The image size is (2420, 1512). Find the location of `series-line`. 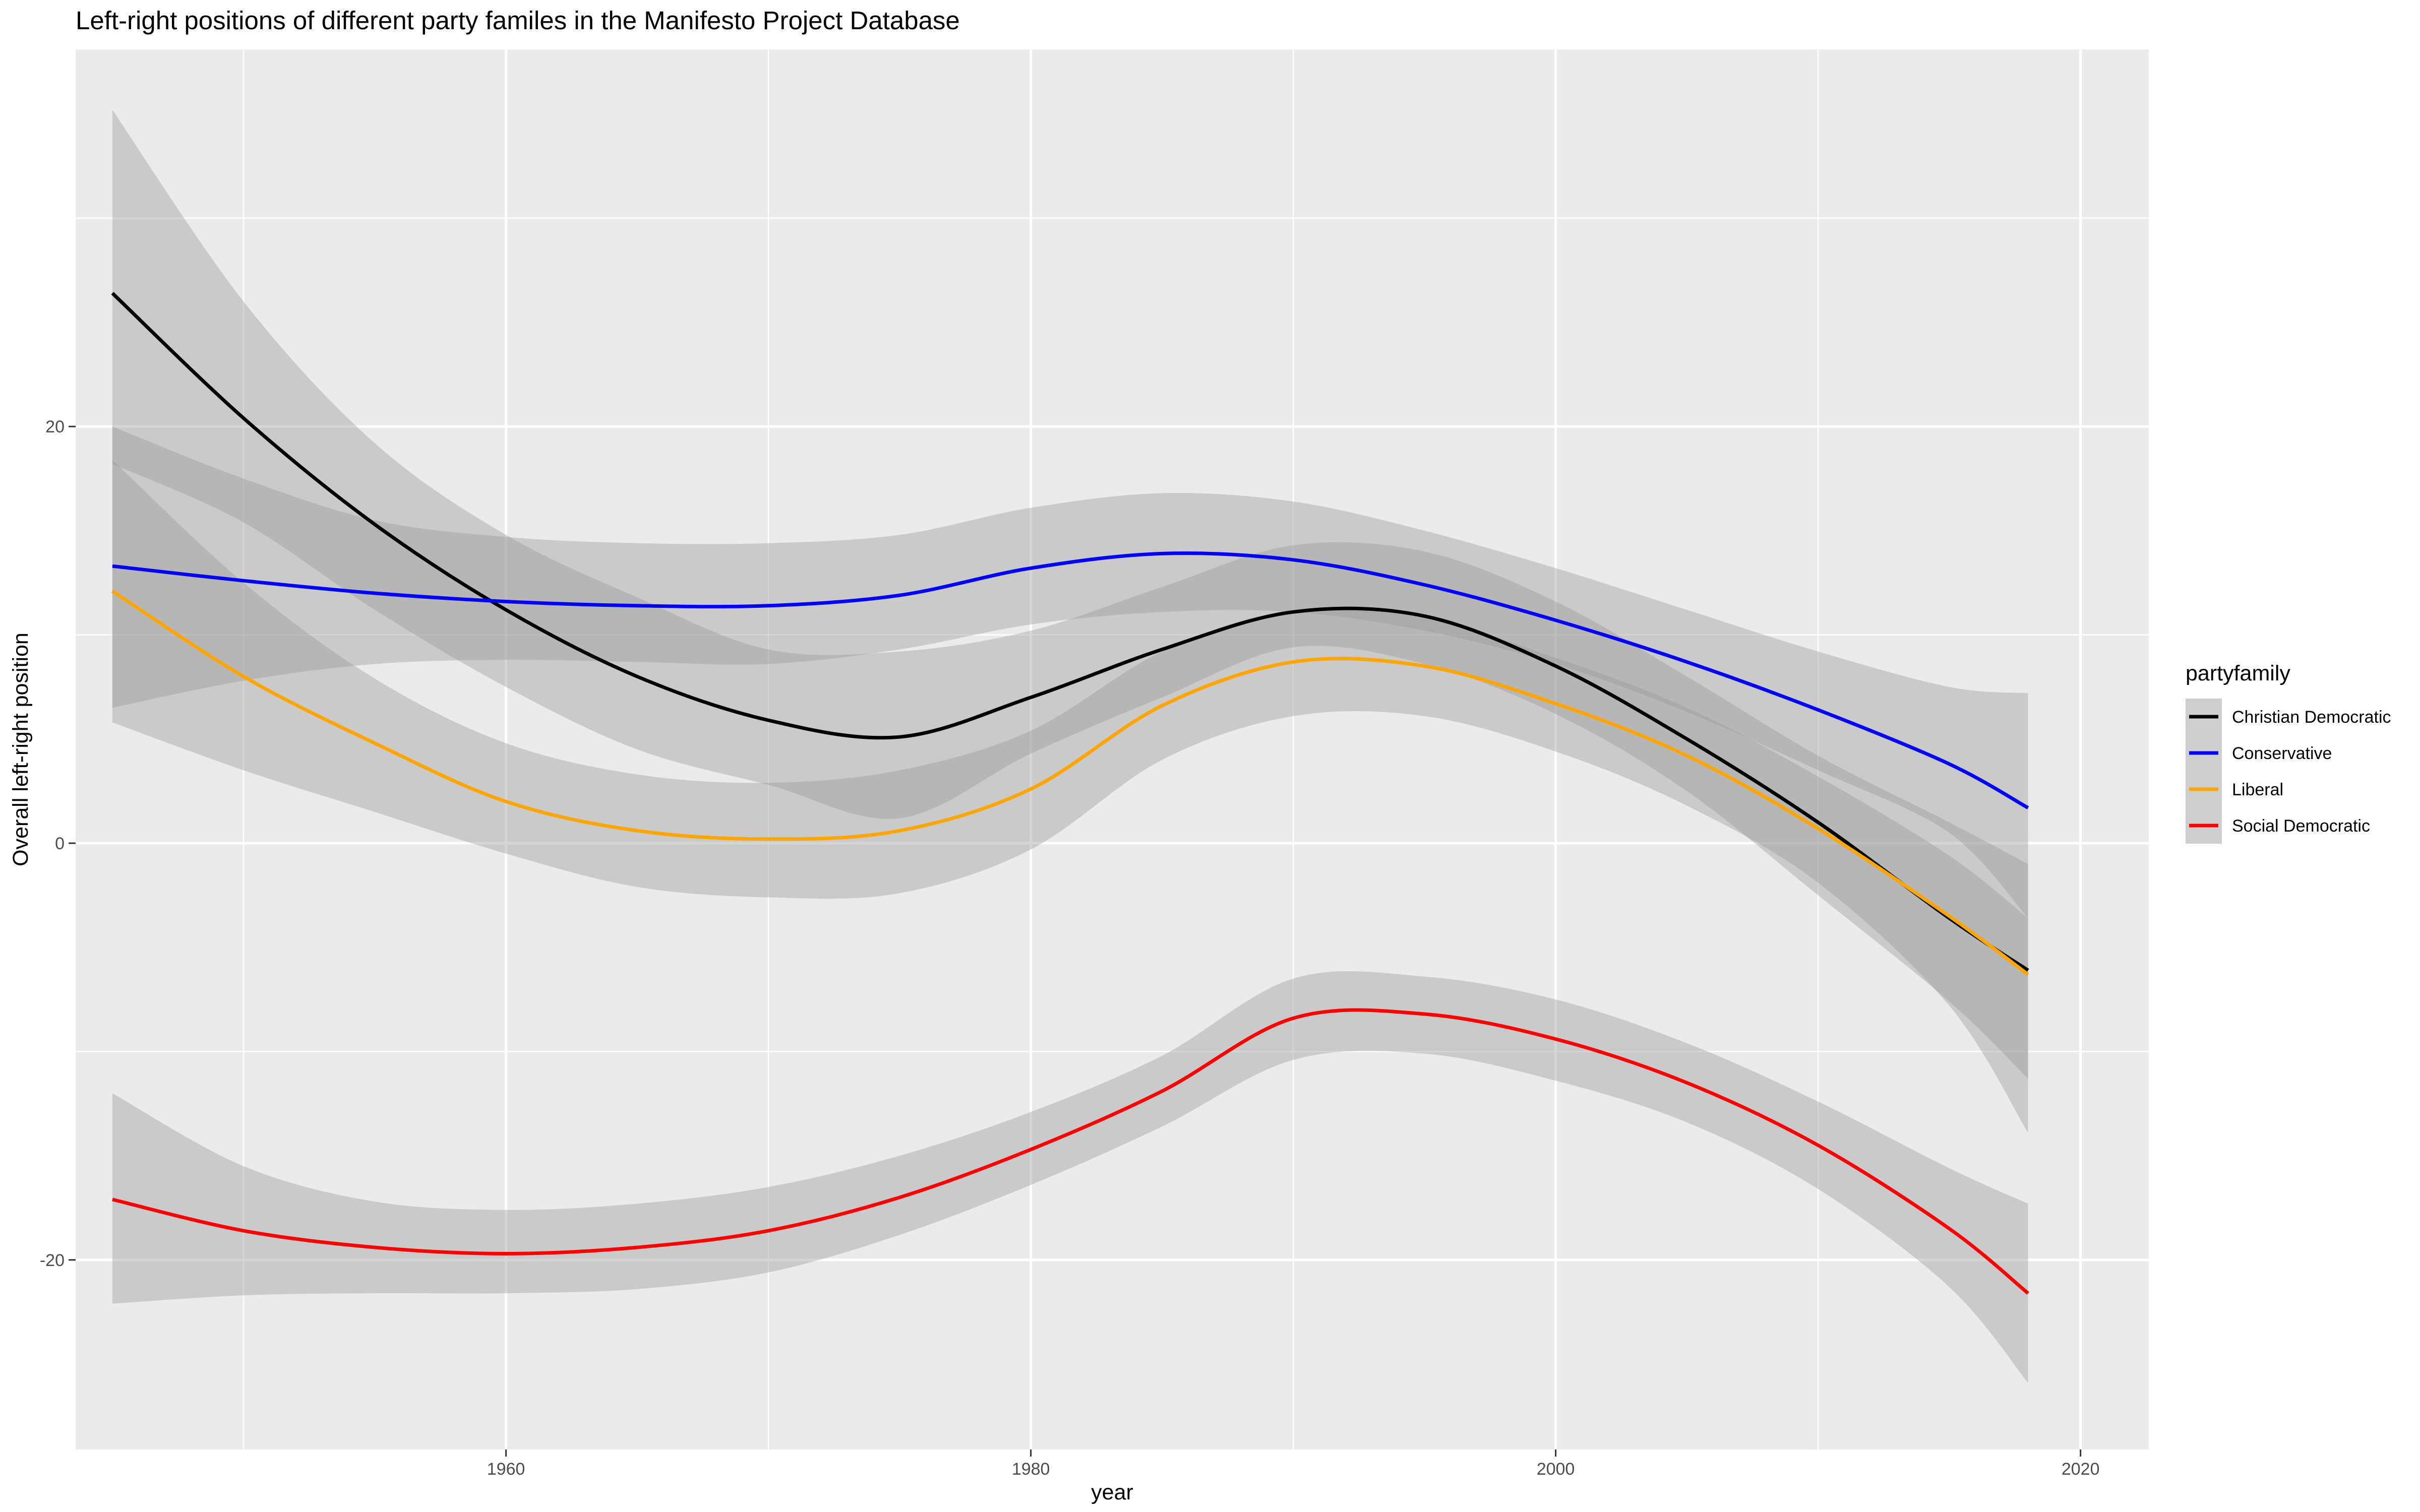

series-line is located at coordinates (1070, 680).